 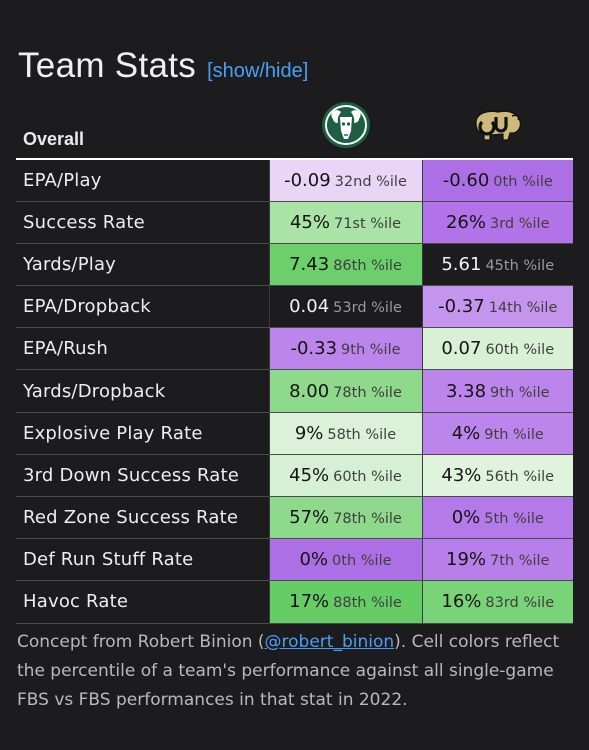 What do you see at coordinates (497, 125) in the screenshot?
I see `cu-buffalo-logo` at bounding box center [497, 125].